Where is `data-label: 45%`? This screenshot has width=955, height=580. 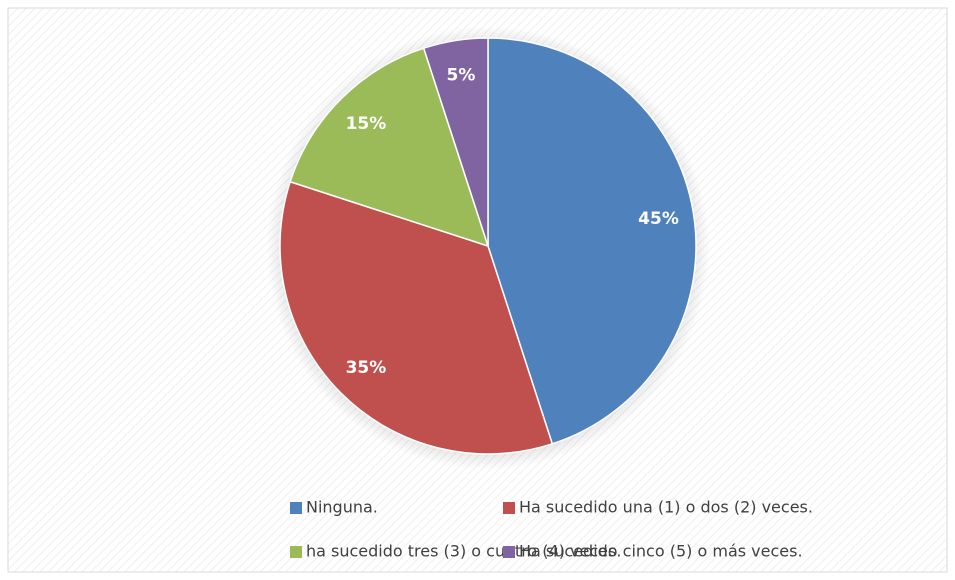 data-label: 45% is located at coordinates (658, 219).